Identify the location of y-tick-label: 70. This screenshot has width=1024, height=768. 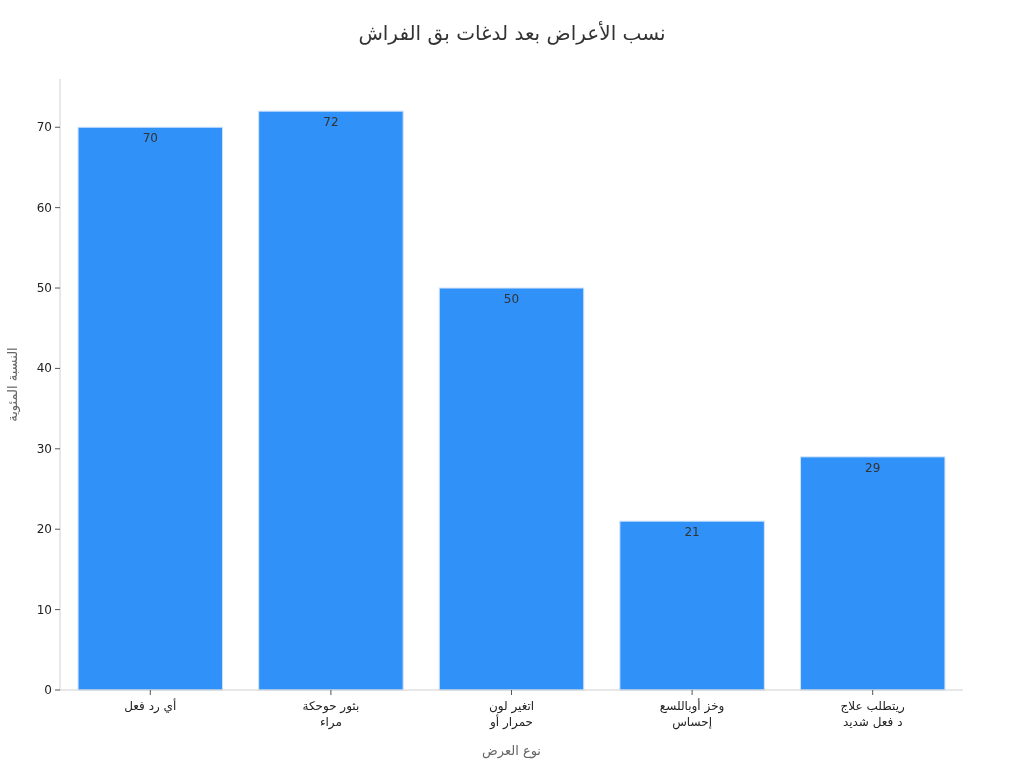
(44, 127).